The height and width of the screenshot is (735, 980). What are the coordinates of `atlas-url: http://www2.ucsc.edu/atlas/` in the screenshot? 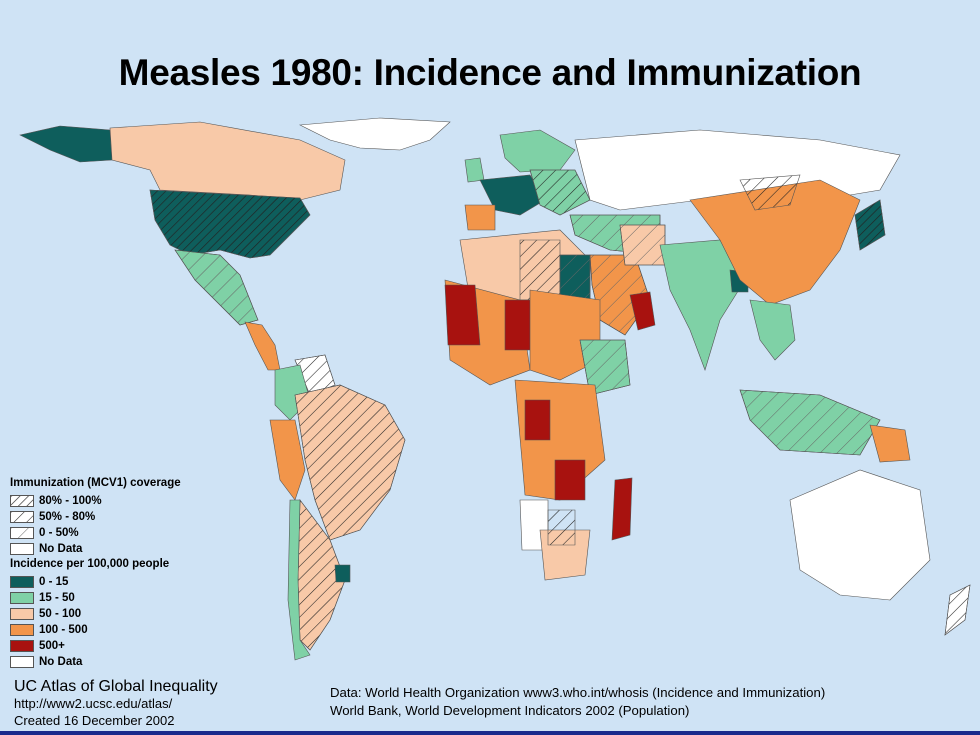 It's located at (93, 703).